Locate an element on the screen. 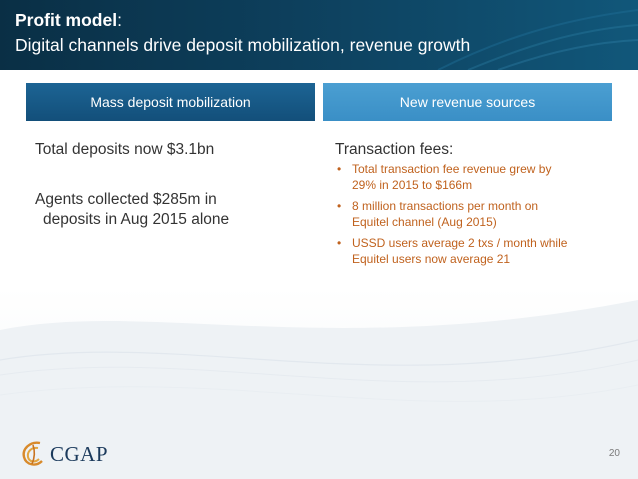 The height and width of the screenshot is (479, 638). header-stripes-decoration is located at coordinates (537, 39).